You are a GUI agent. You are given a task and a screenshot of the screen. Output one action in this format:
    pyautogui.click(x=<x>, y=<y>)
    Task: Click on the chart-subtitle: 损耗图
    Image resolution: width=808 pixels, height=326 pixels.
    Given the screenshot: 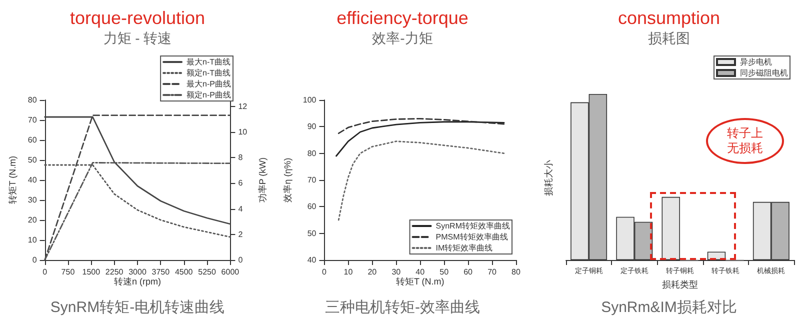 What is the action you would take?
    pyautogui.click(x=669, y=38)
    